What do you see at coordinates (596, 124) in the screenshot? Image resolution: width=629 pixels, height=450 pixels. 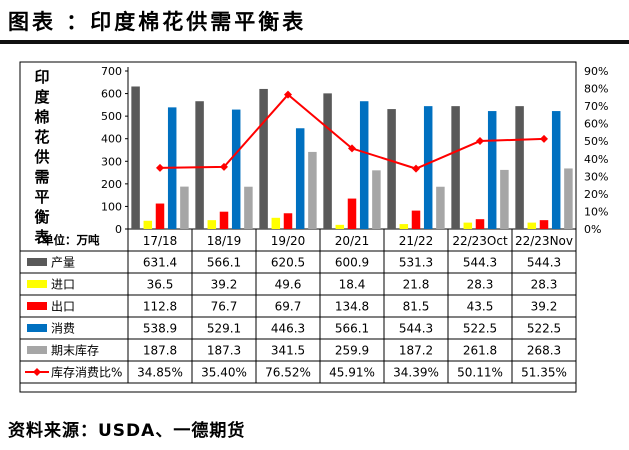 I see `y2-tick-label: 60%` at bounding box center [596, 124].